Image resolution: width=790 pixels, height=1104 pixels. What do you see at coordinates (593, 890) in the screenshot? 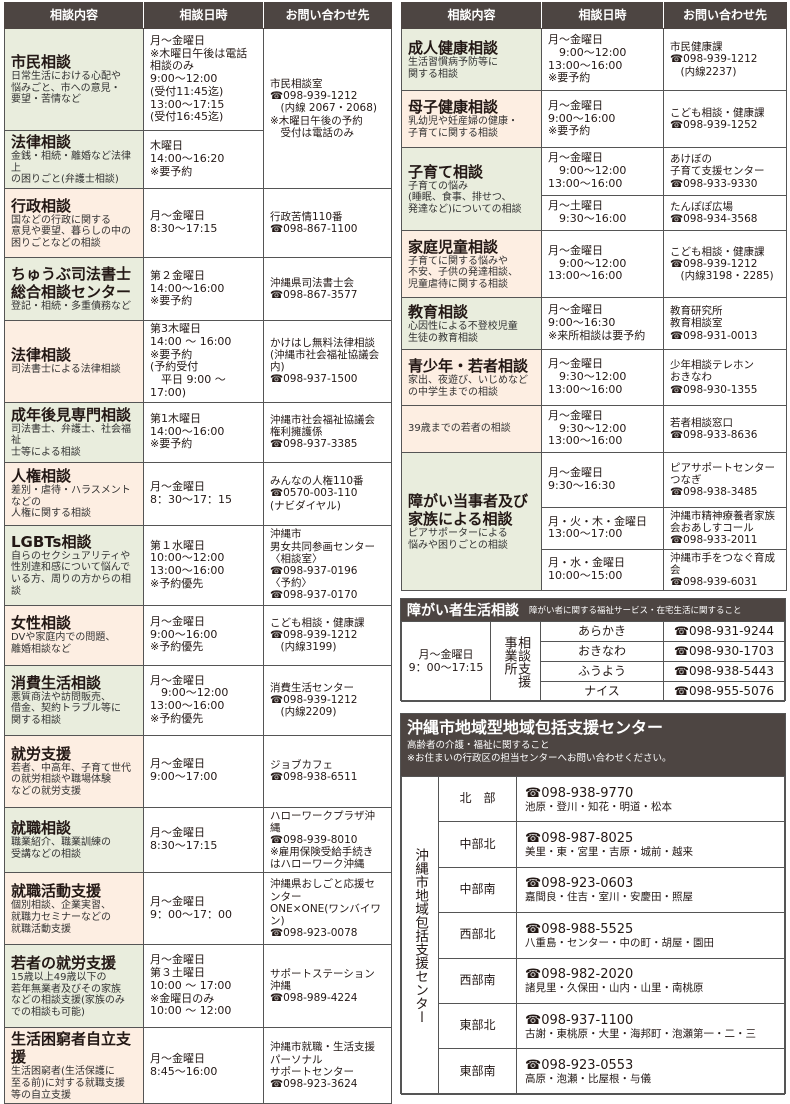
I see `area-row: 中部南 ☎098-923-0603 嘉間良・住吉・室川・安慶田・照屋` at bounding box center [593, 890].